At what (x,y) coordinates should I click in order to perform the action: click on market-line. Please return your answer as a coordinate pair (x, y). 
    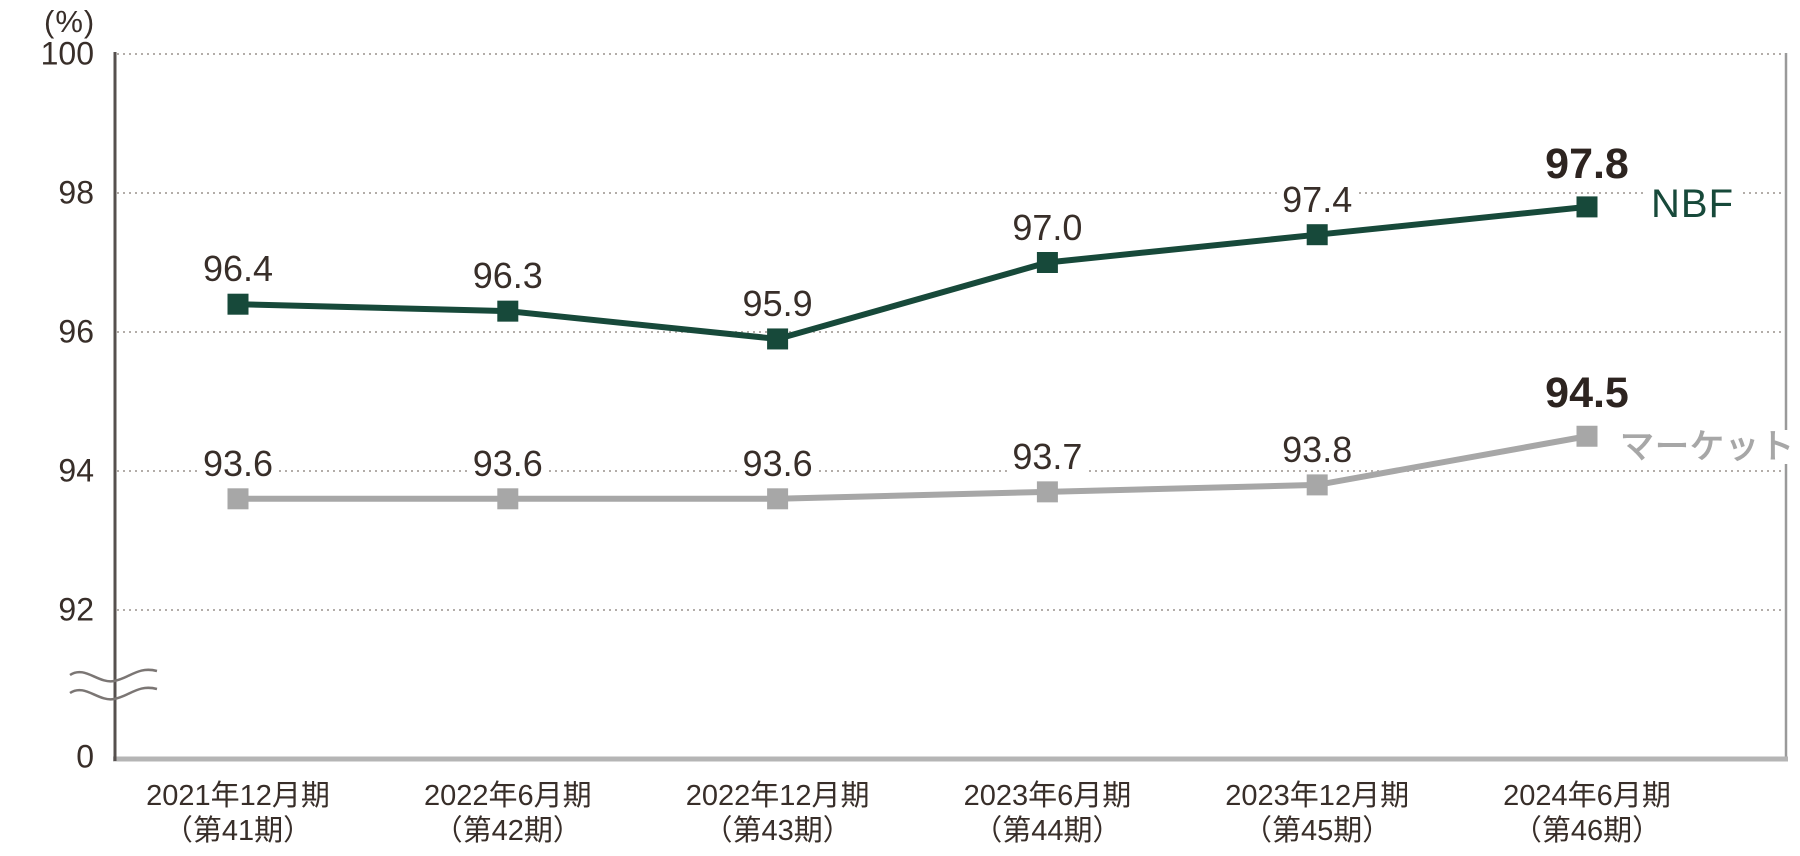
    Looking at the image, I should click on (913, 467).